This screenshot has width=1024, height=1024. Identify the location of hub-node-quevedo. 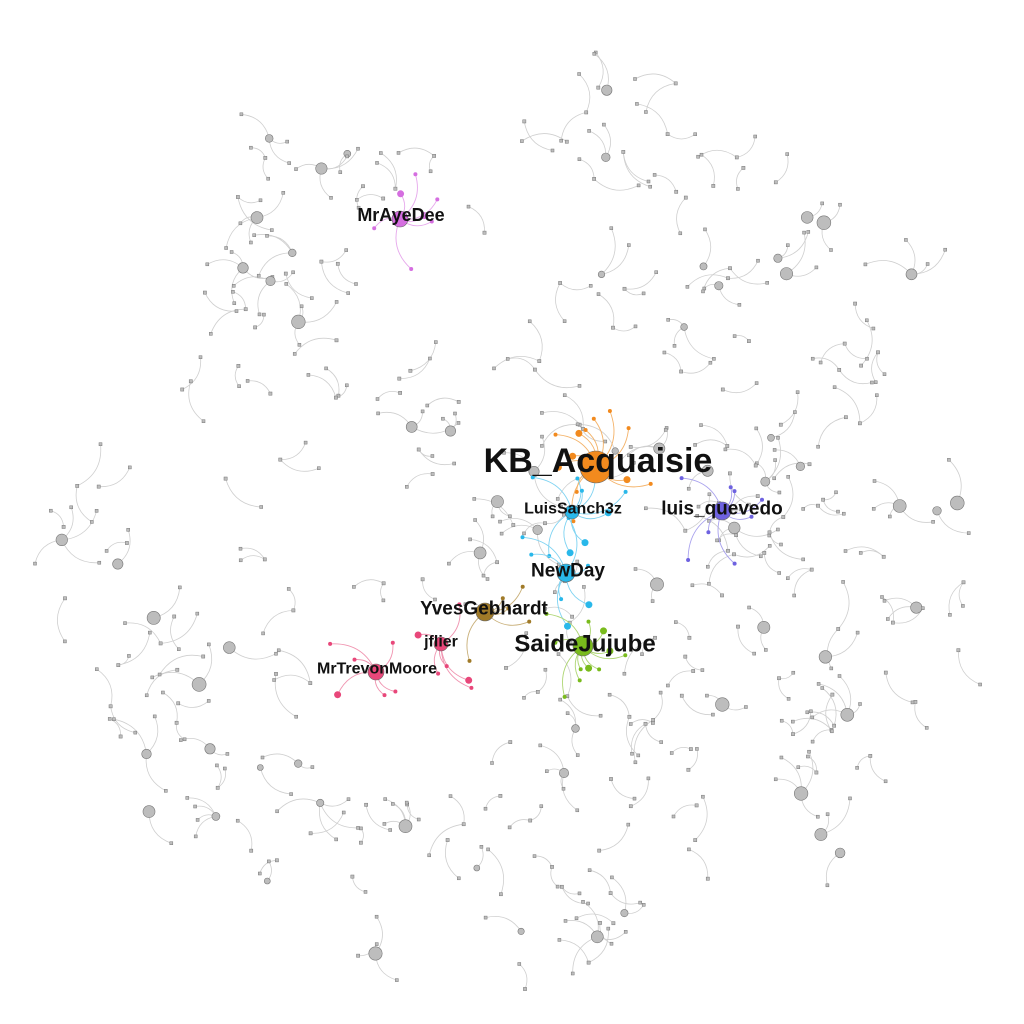
(722, 511).